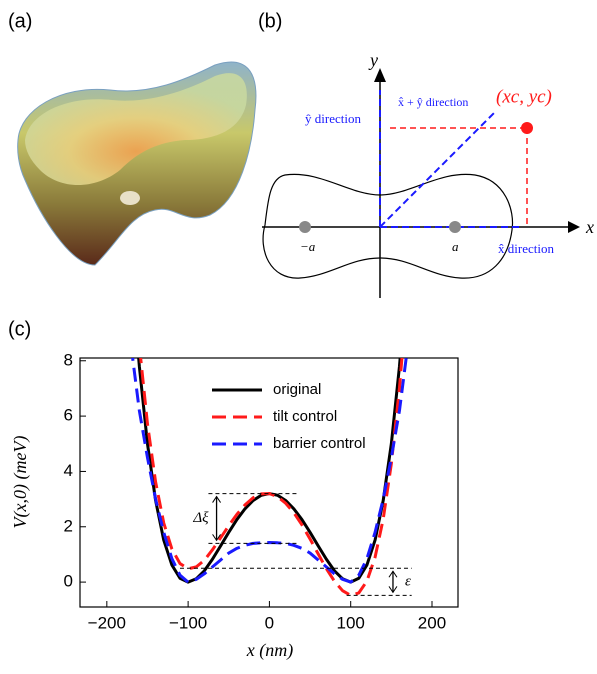 The image size is (597, 674). Describe the element at coordinates (19, 329) in the screenshot. I see `panel-label: (c)` at that location.